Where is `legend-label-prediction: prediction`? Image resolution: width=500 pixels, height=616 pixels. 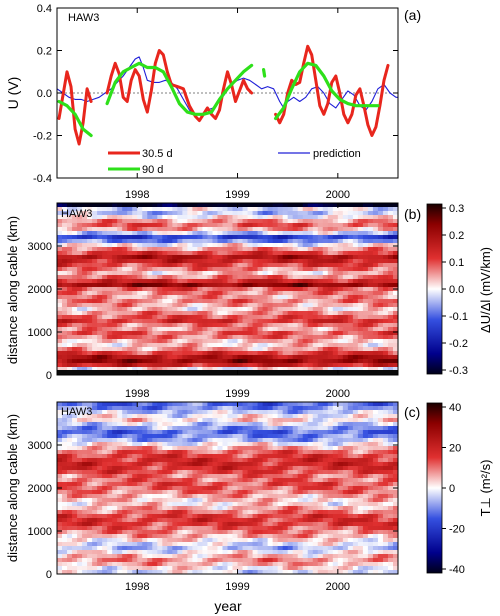
legend-label-prediction: prediction is located at coordinates (337, 154).